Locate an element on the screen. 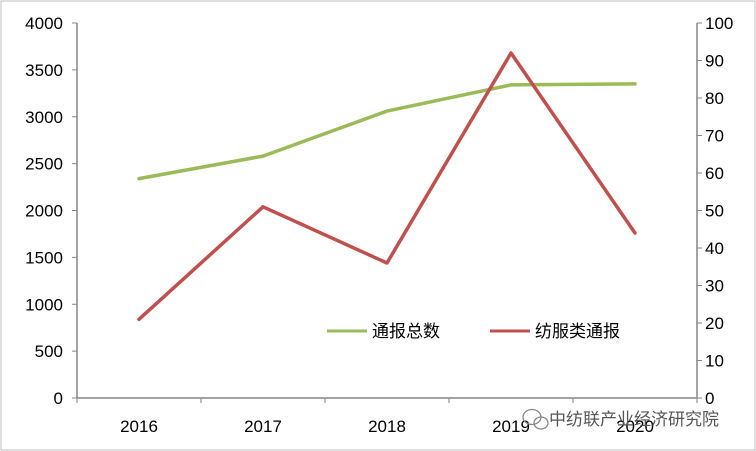  y-ticks-left: 0 500 1000 1500 2000 2500 3000 3500 4000 is located at coordinates (51, 211).